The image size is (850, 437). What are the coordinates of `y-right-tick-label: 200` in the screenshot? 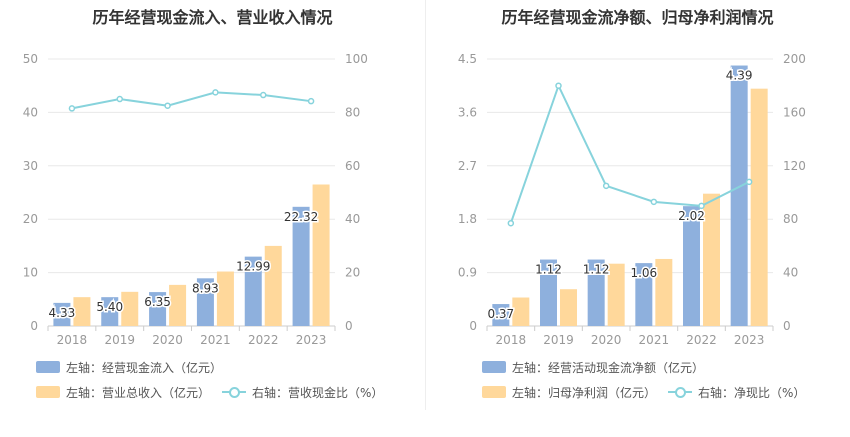 It's located at (794, 59).